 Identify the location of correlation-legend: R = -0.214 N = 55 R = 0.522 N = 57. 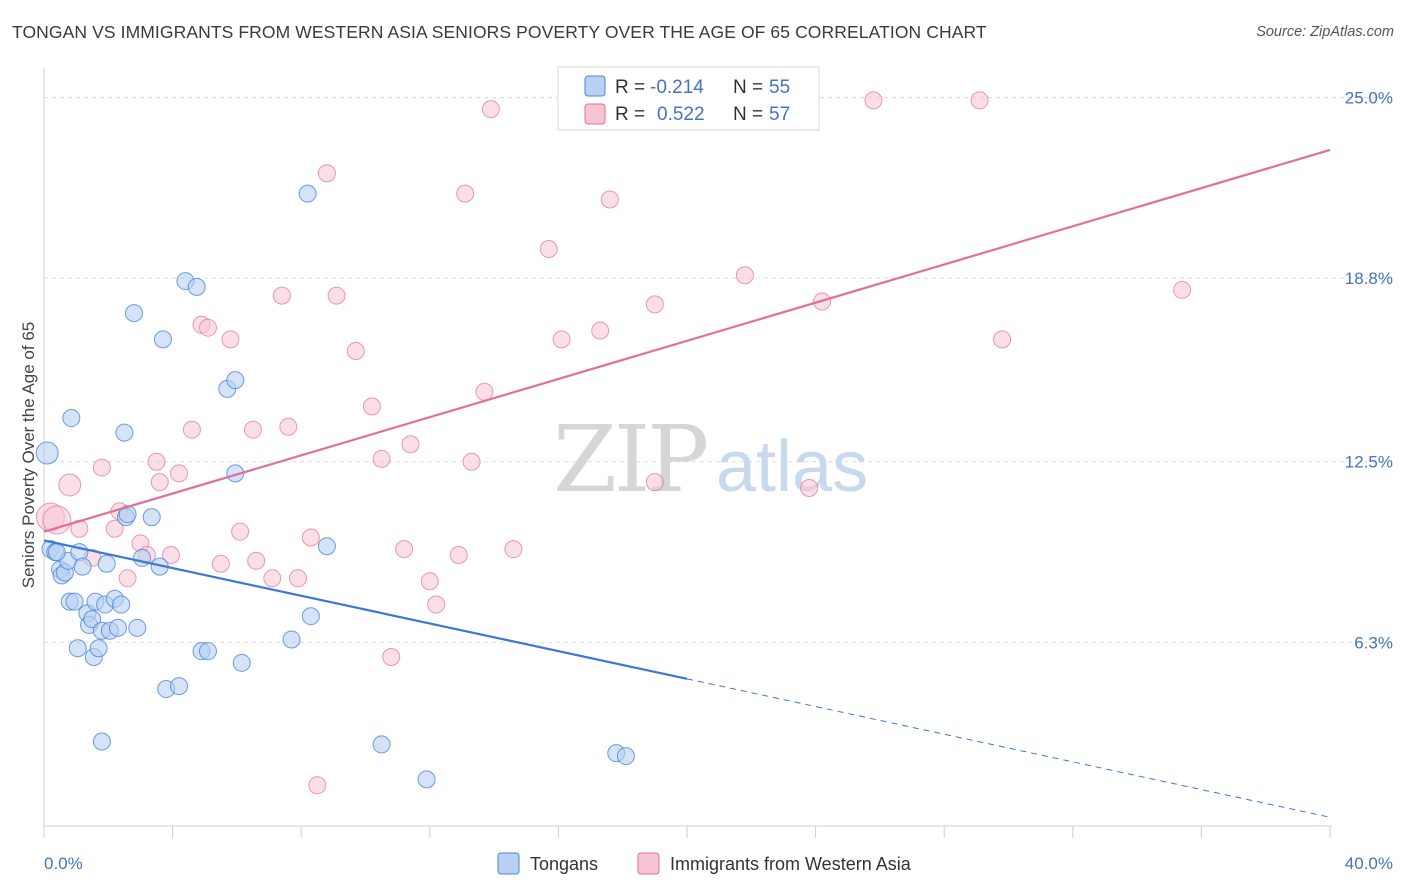
(688, 98).